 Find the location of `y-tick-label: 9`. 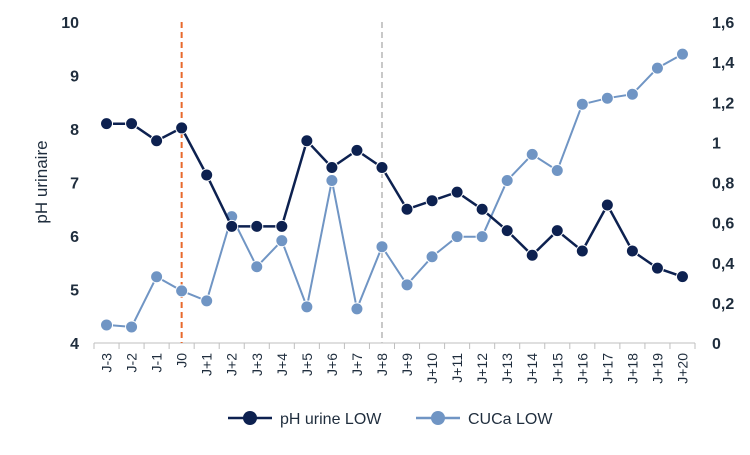

y-tick-label: 9 is located at coordinates (74, 77).